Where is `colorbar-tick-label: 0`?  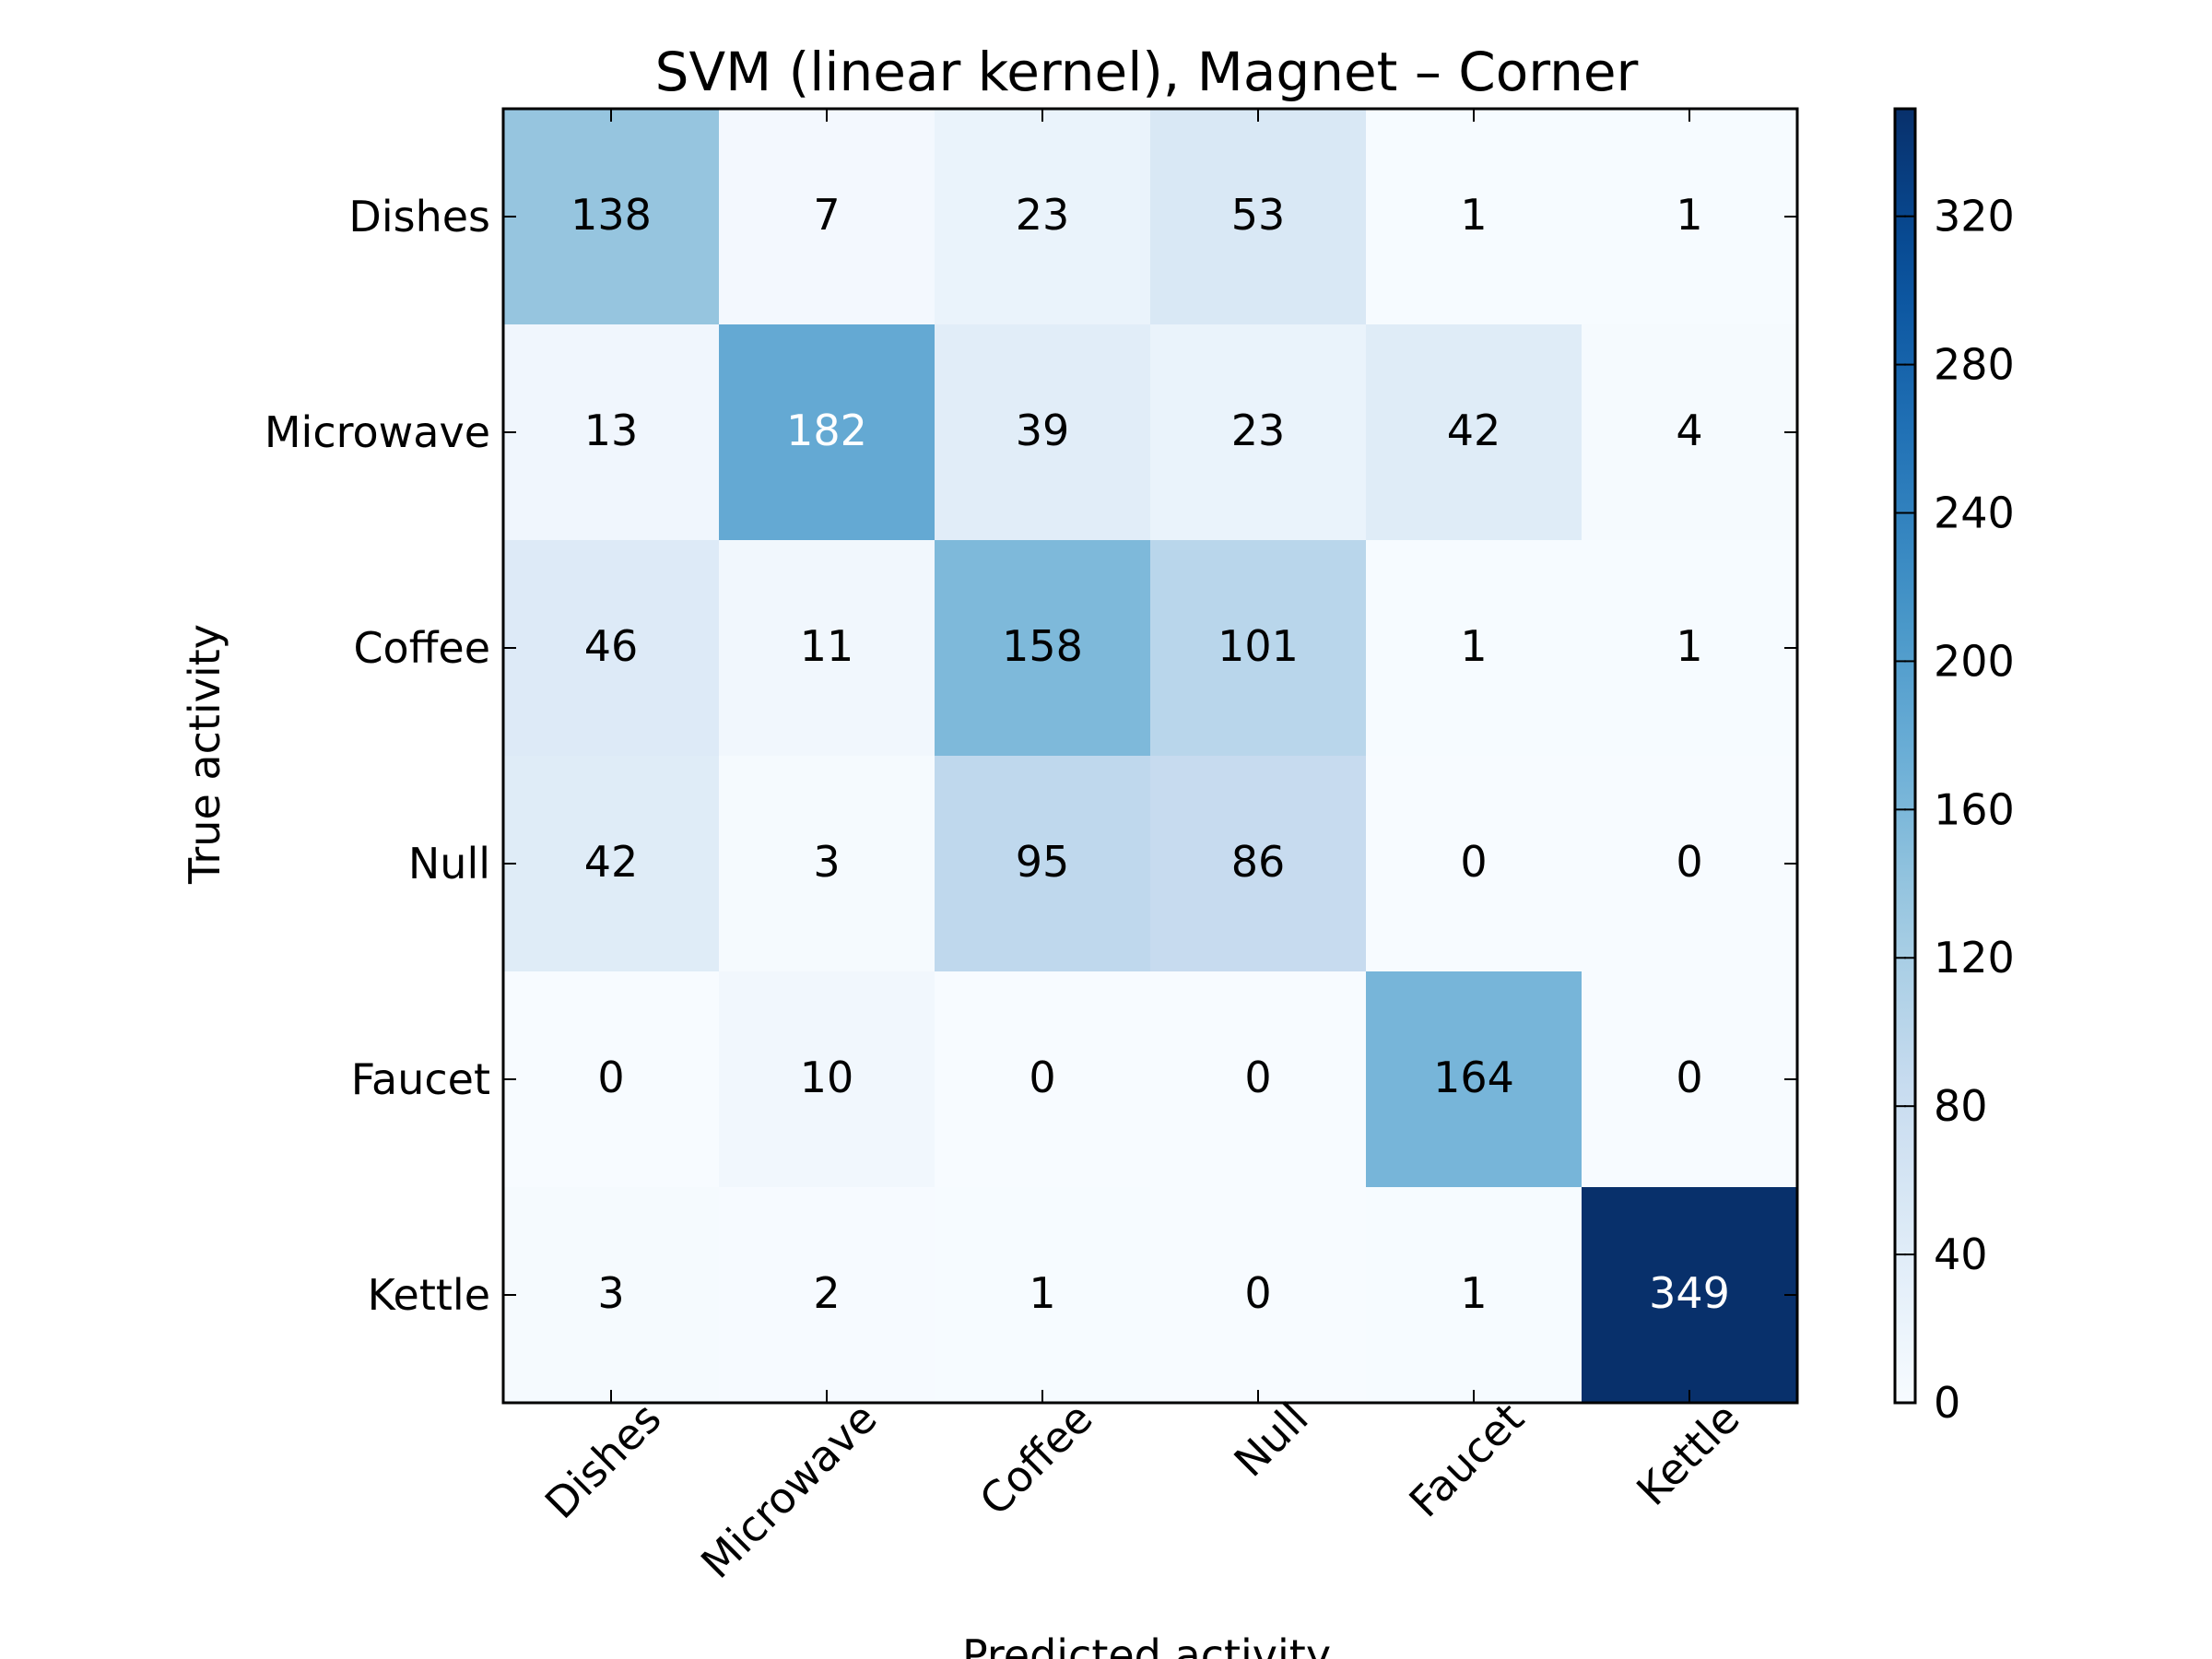 colorbar-tick-label: 0 is located at coordinates (1947, 1403).